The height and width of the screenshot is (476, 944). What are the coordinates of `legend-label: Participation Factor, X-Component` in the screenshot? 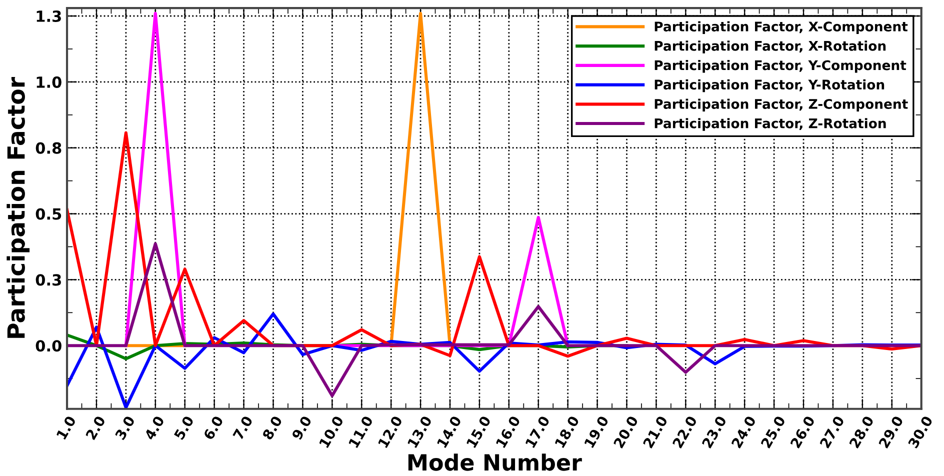 It's located at (781, 27).